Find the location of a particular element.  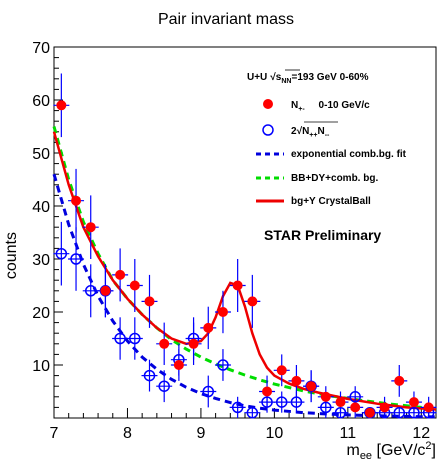

y-tick-label: 40 is located at coordinates (41, 207).